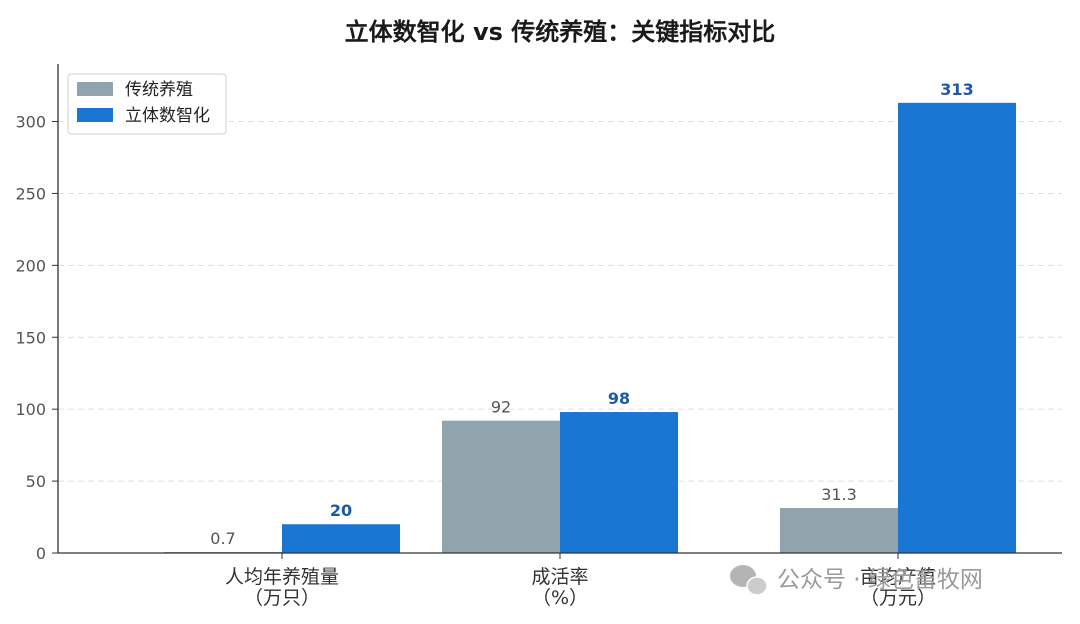 This screenshot has height=624, width=1080. I want to click on data-label: 0.7, so click(222, 538).